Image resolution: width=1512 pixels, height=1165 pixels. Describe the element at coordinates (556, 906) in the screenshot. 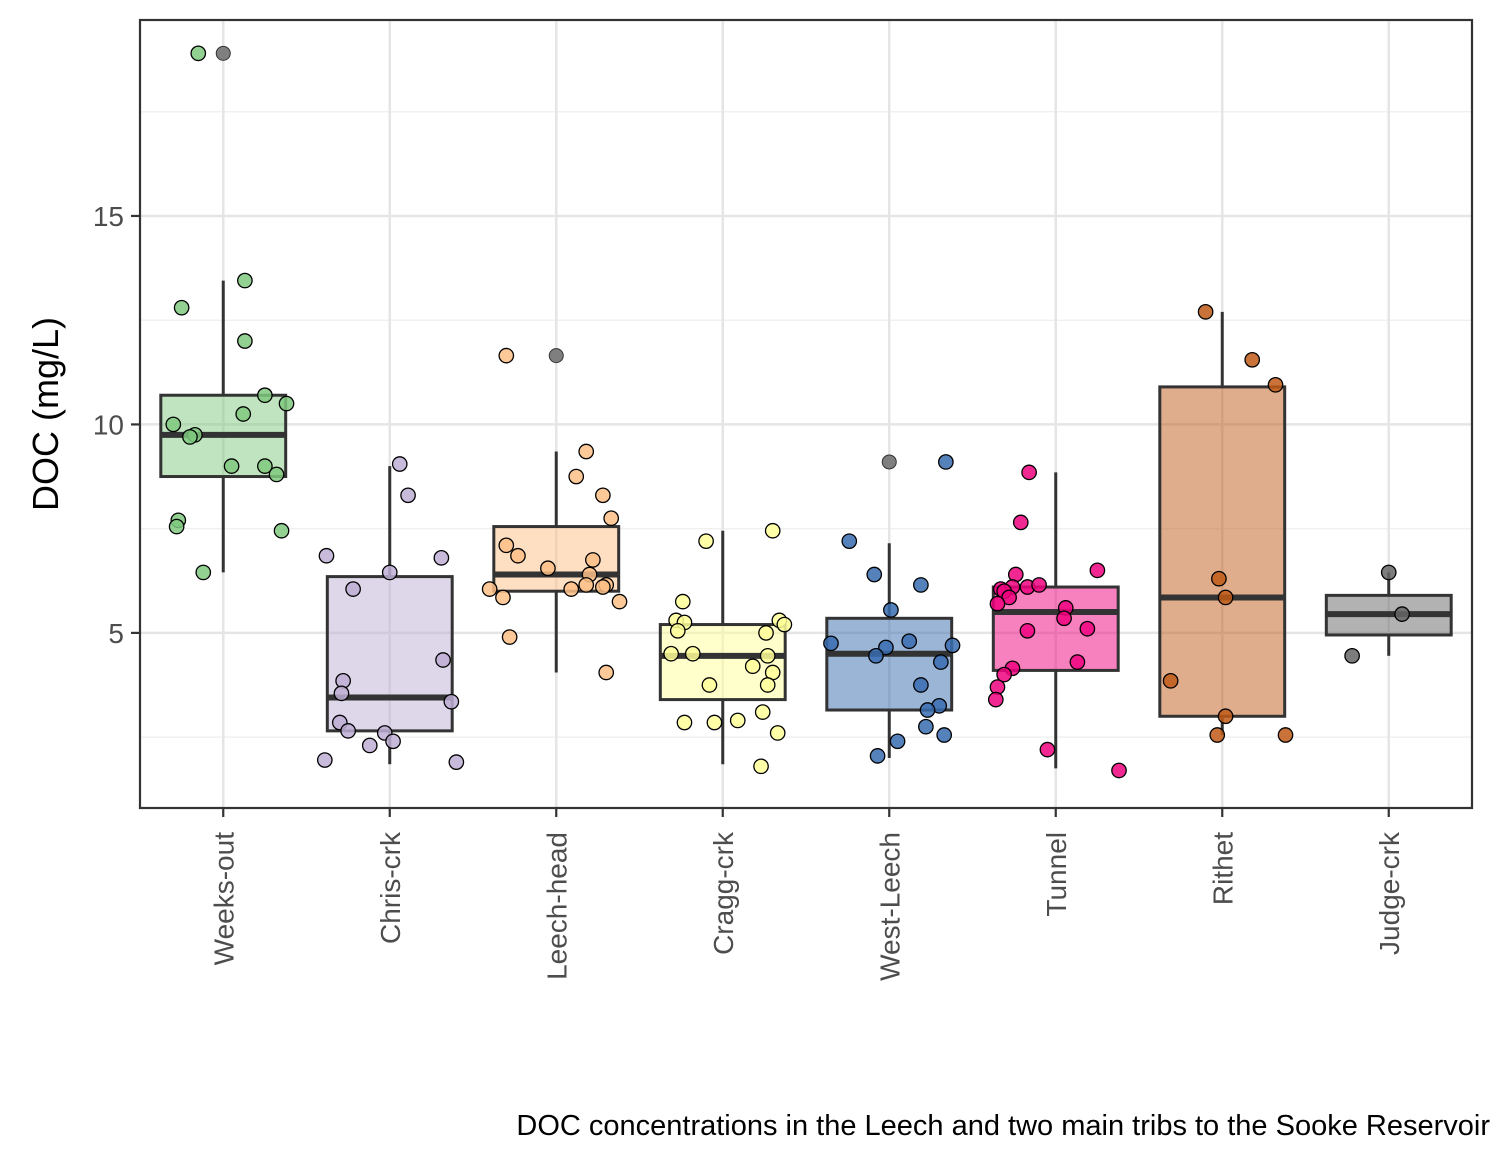

I see `x-tick-label: Leech-head` at that location.